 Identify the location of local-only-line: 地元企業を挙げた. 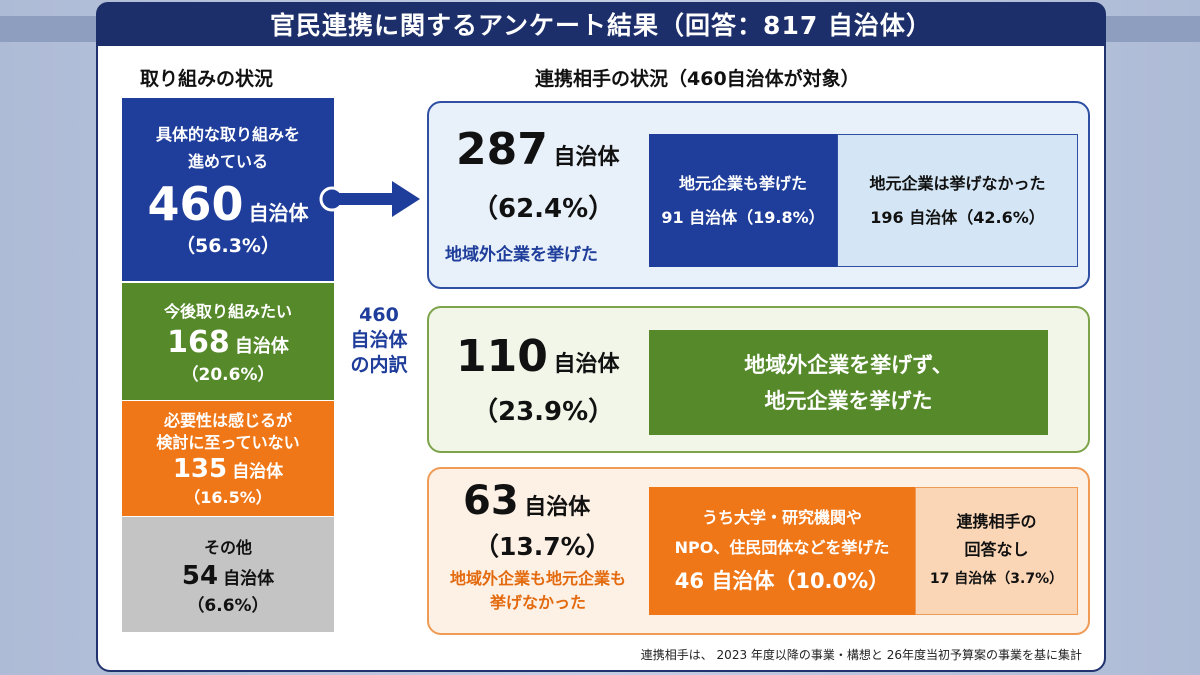
(848, 400).